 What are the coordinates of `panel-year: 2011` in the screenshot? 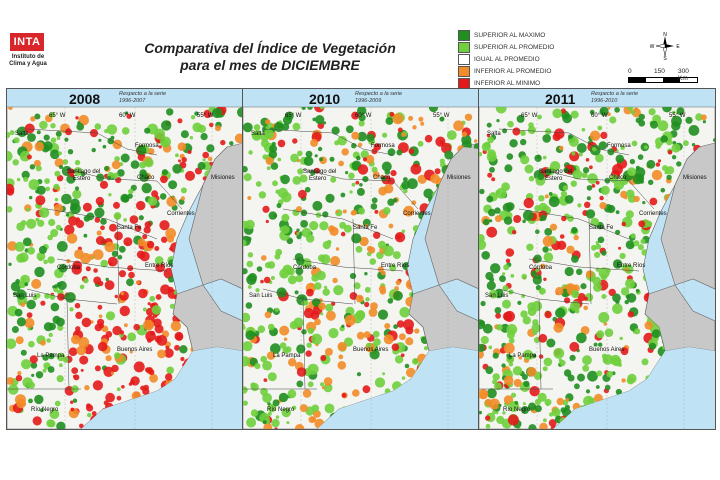 It's located at (560, 99).